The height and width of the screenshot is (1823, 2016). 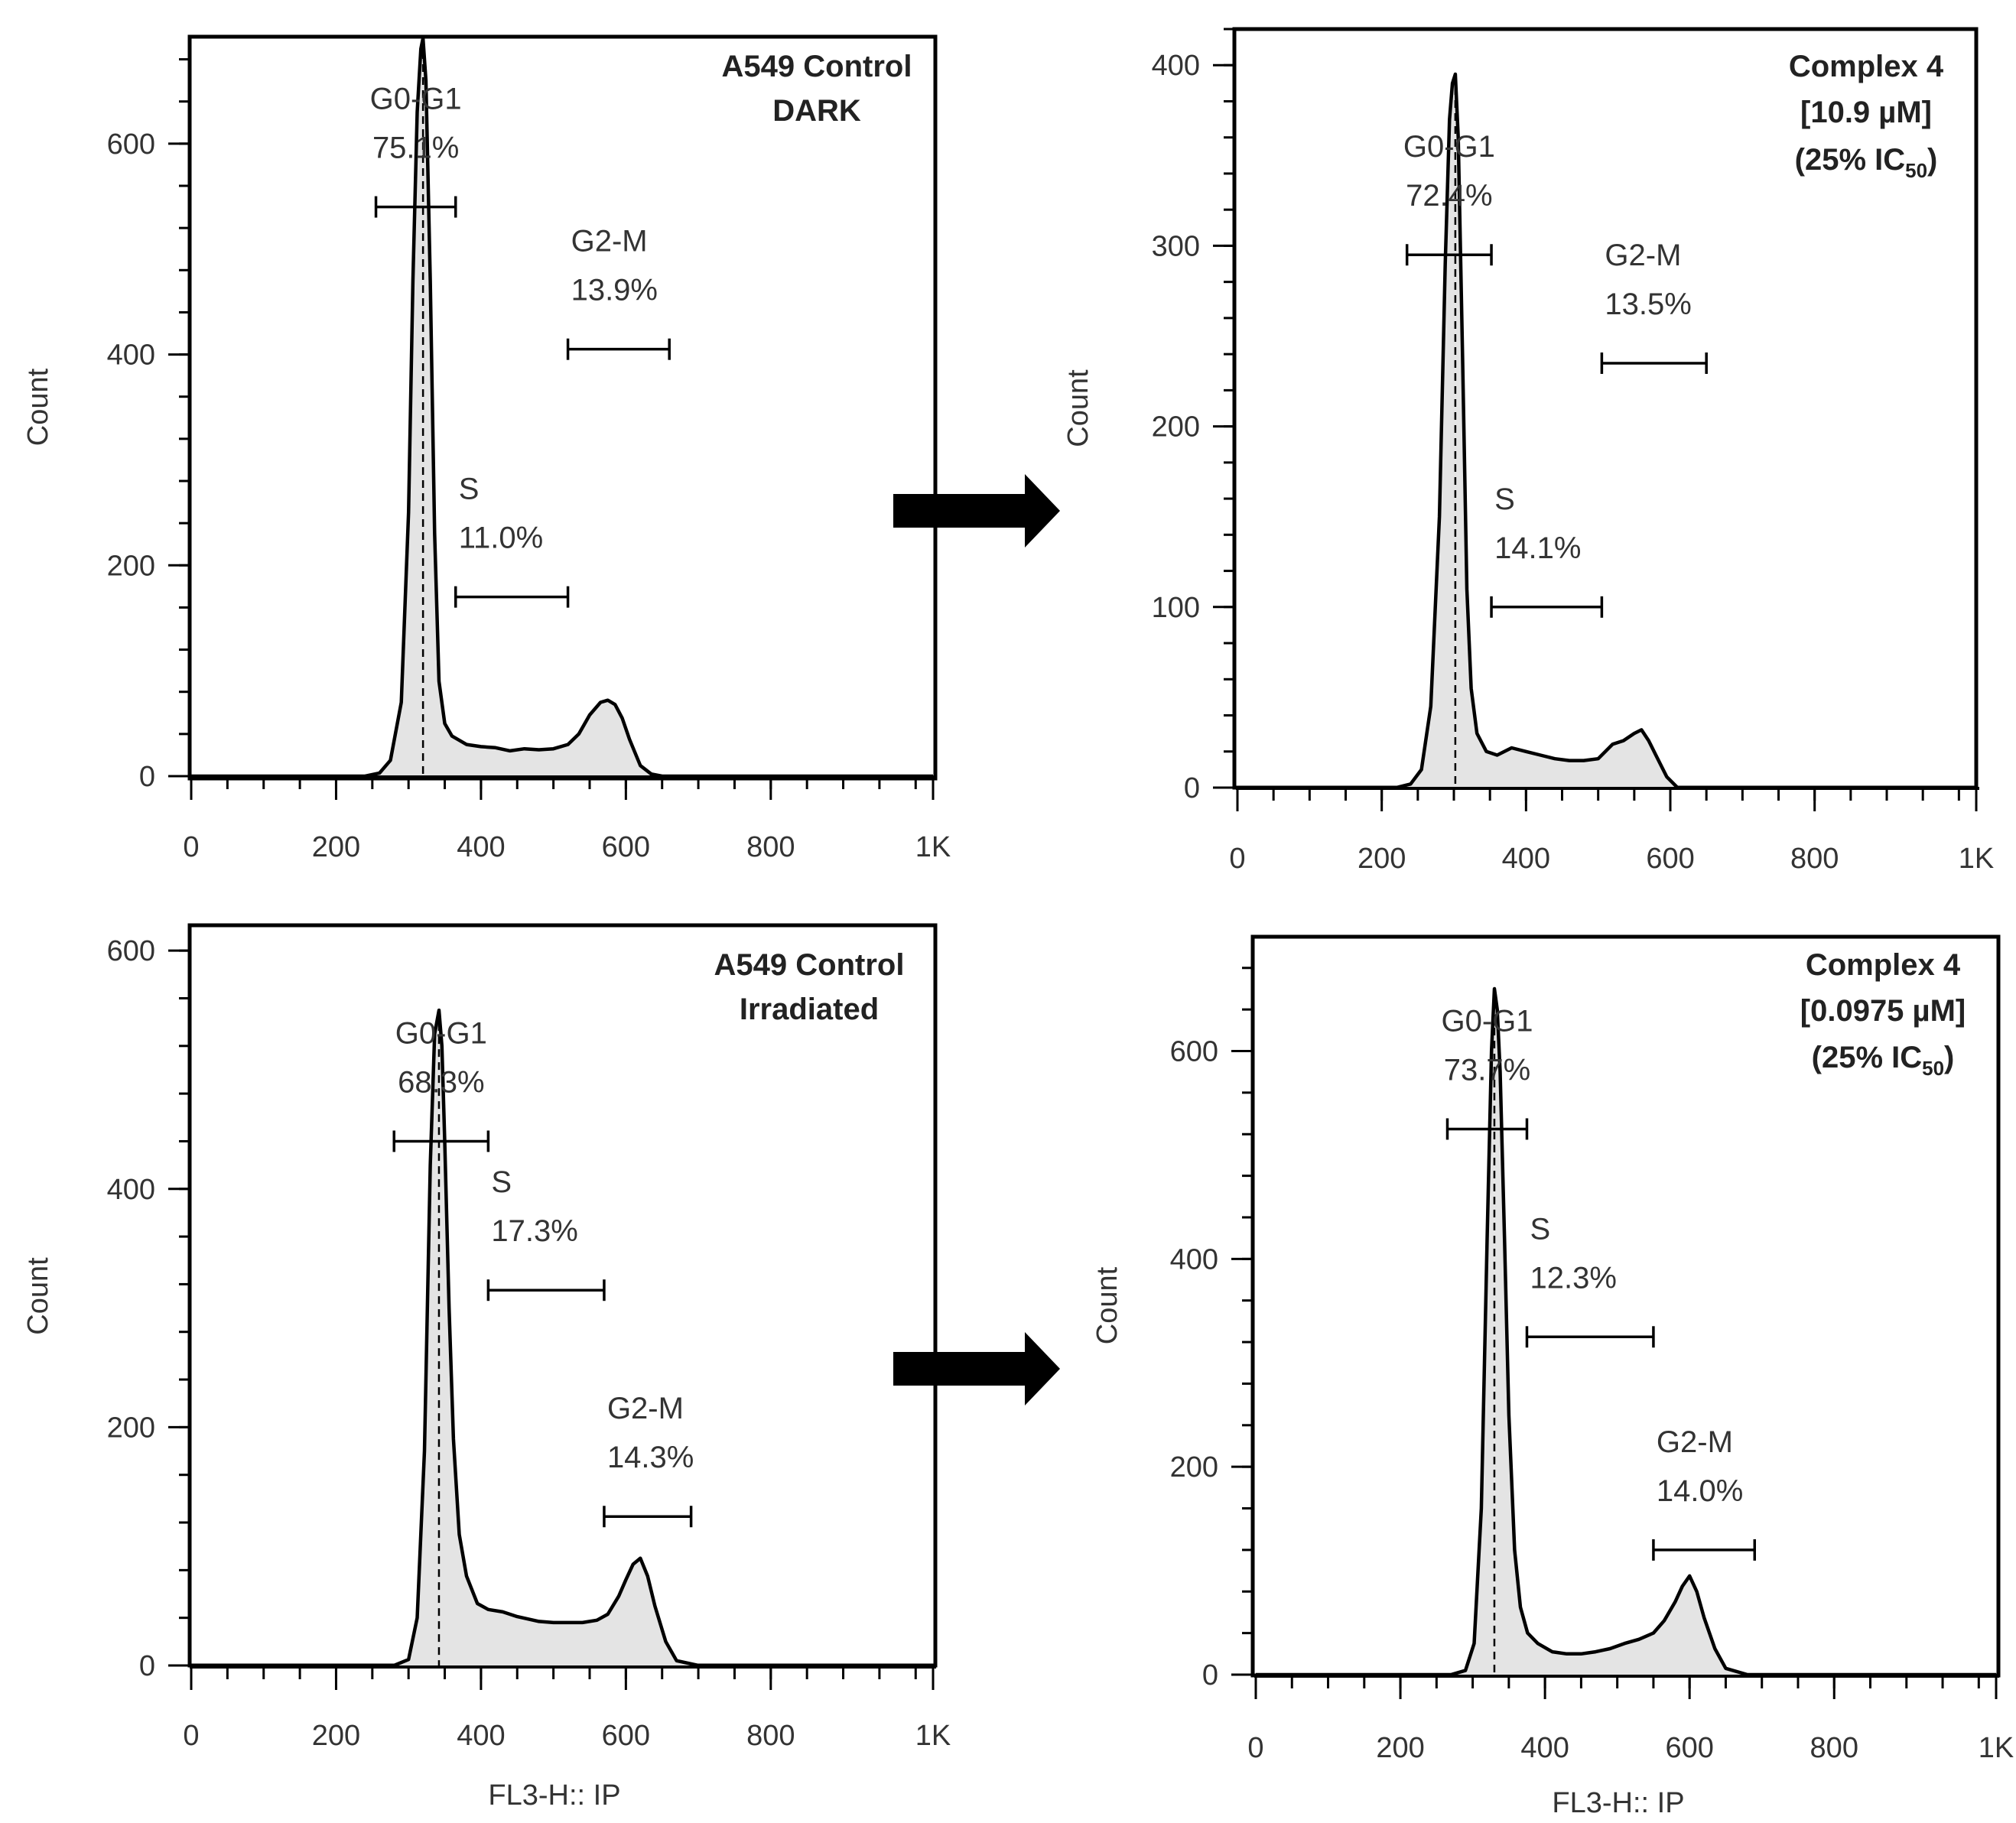 I want to click on gate-percent-label: 14.3%, so click(x=650, y=1457).